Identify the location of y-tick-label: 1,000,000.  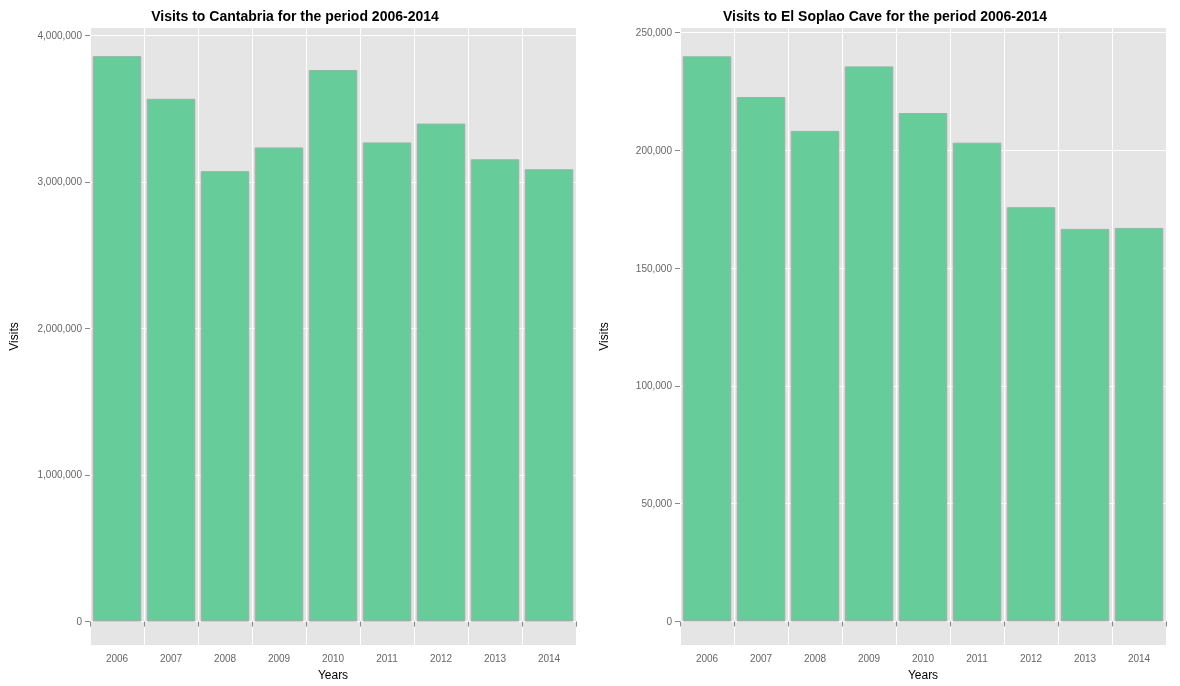
(60, 475).